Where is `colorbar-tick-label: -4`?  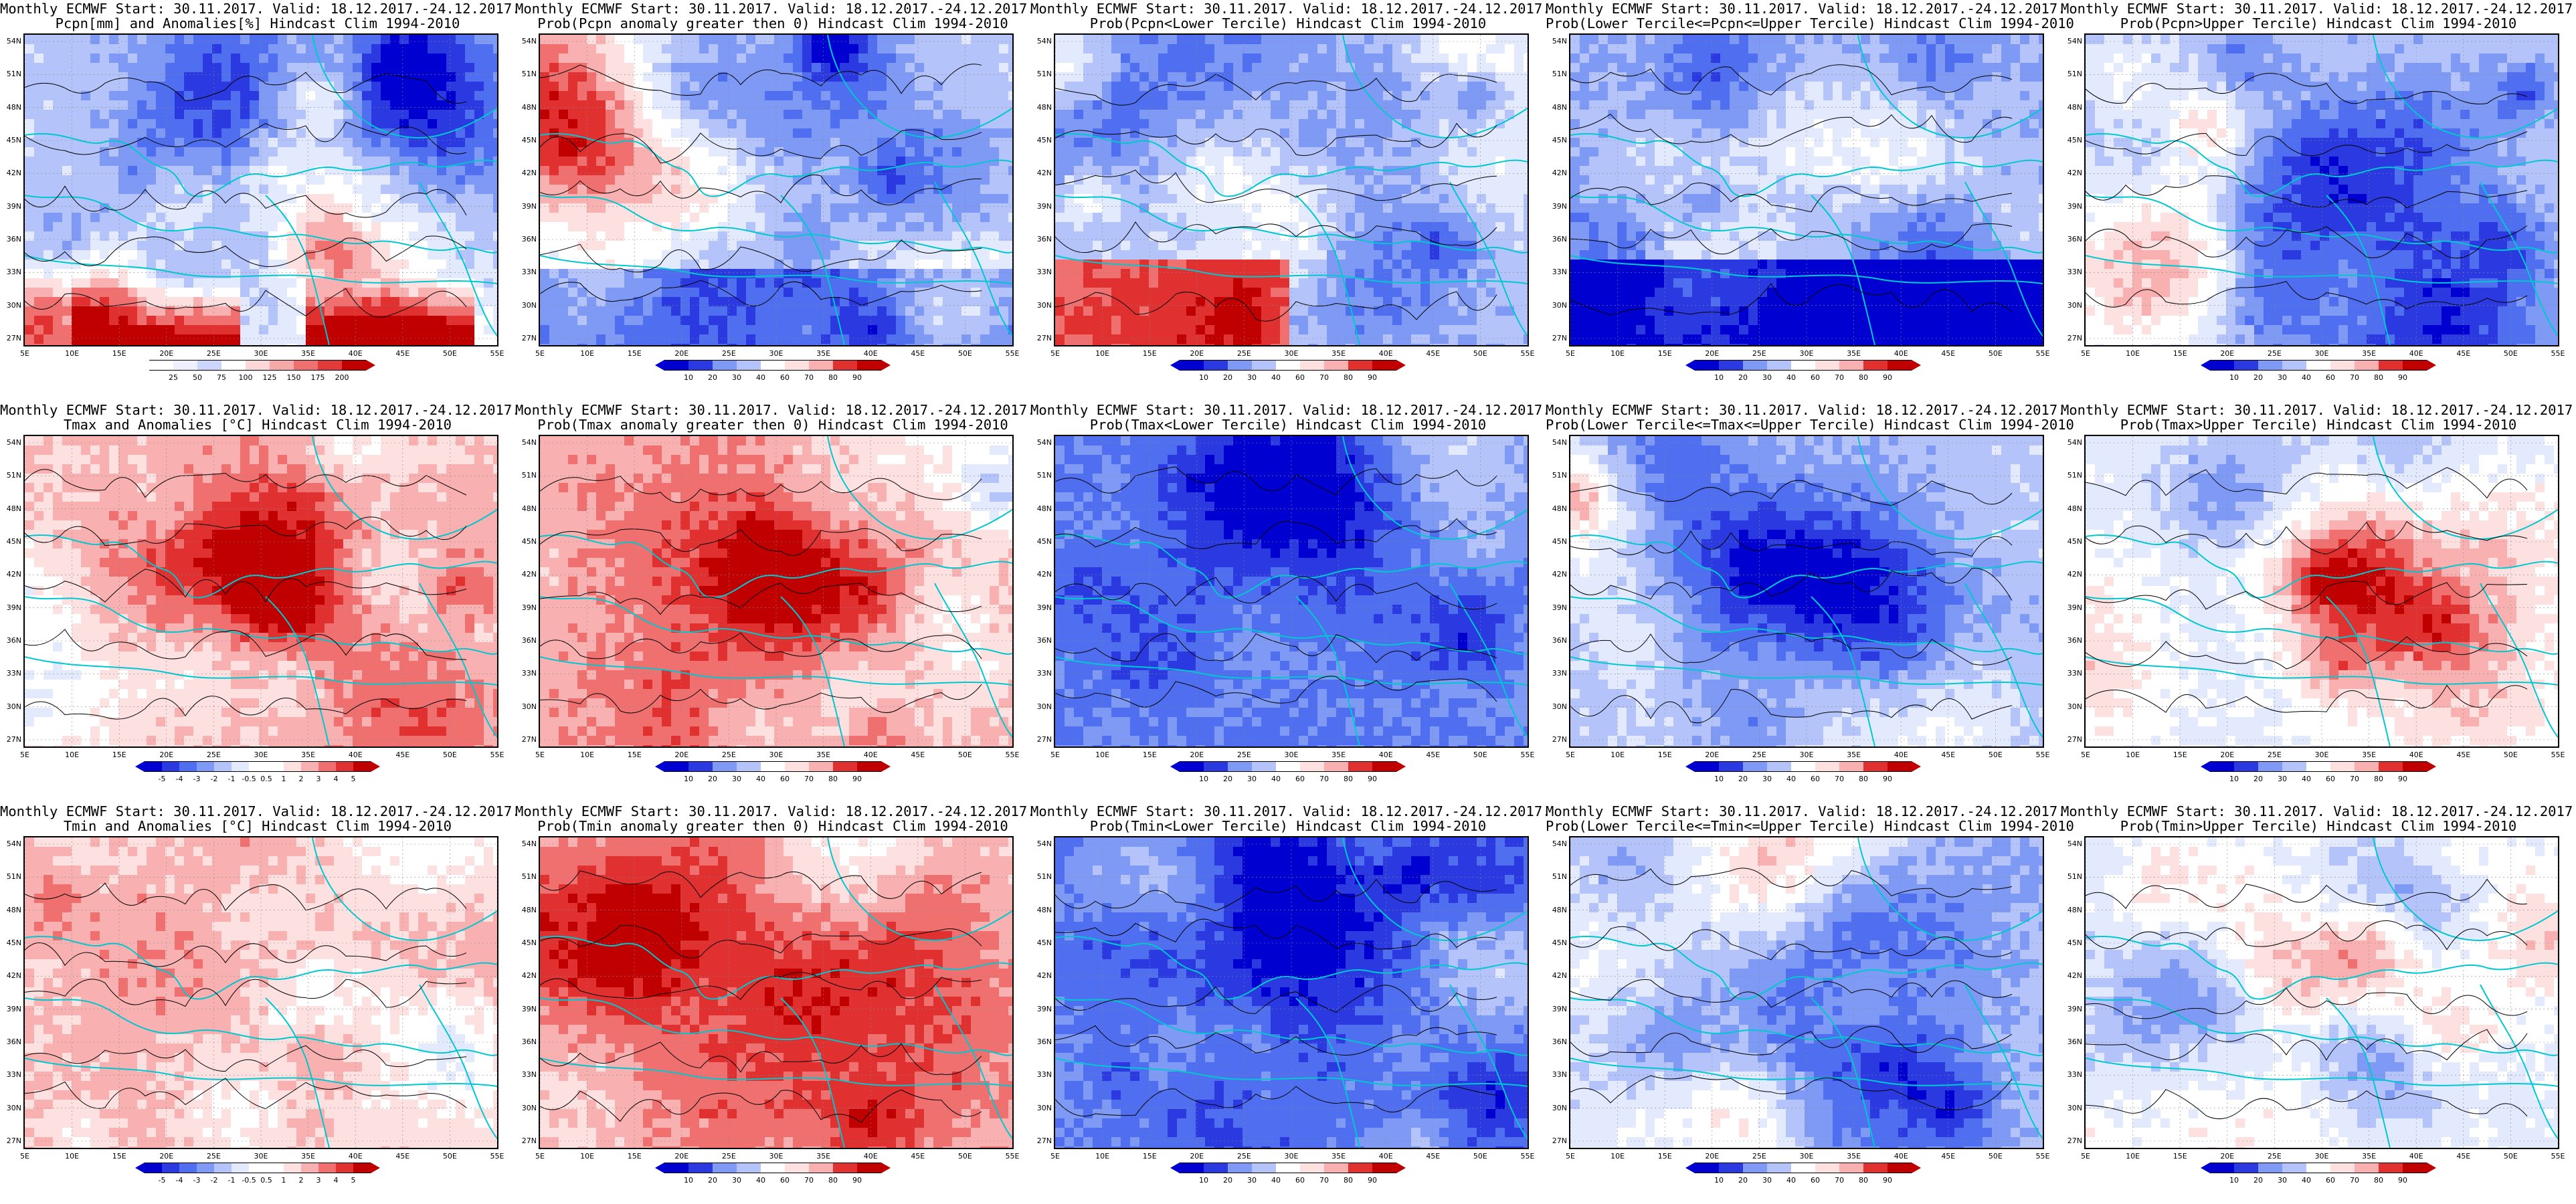
colorbar-tick-label: -4 is located at coordinates (179, 779).